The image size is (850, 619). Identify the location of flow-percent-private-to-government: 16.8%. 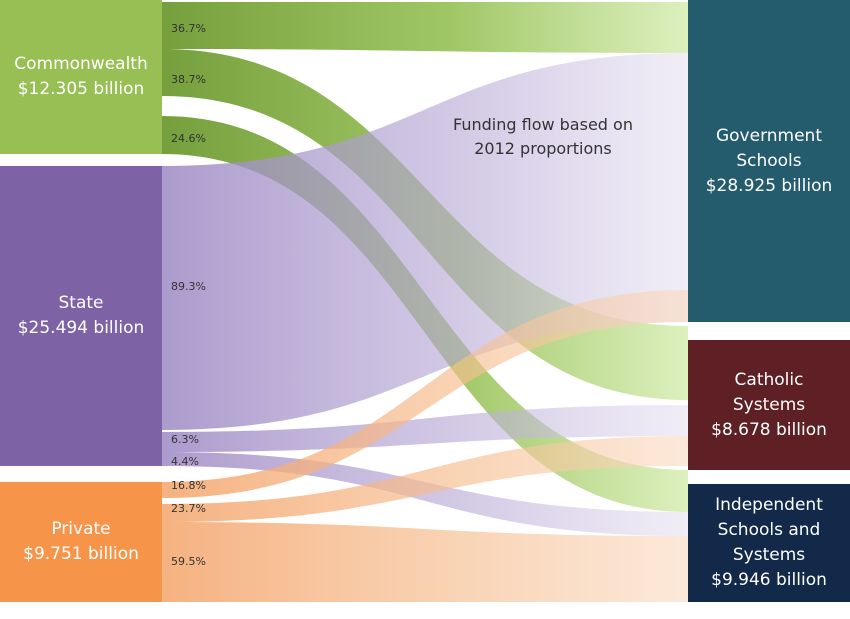
(188, 485).